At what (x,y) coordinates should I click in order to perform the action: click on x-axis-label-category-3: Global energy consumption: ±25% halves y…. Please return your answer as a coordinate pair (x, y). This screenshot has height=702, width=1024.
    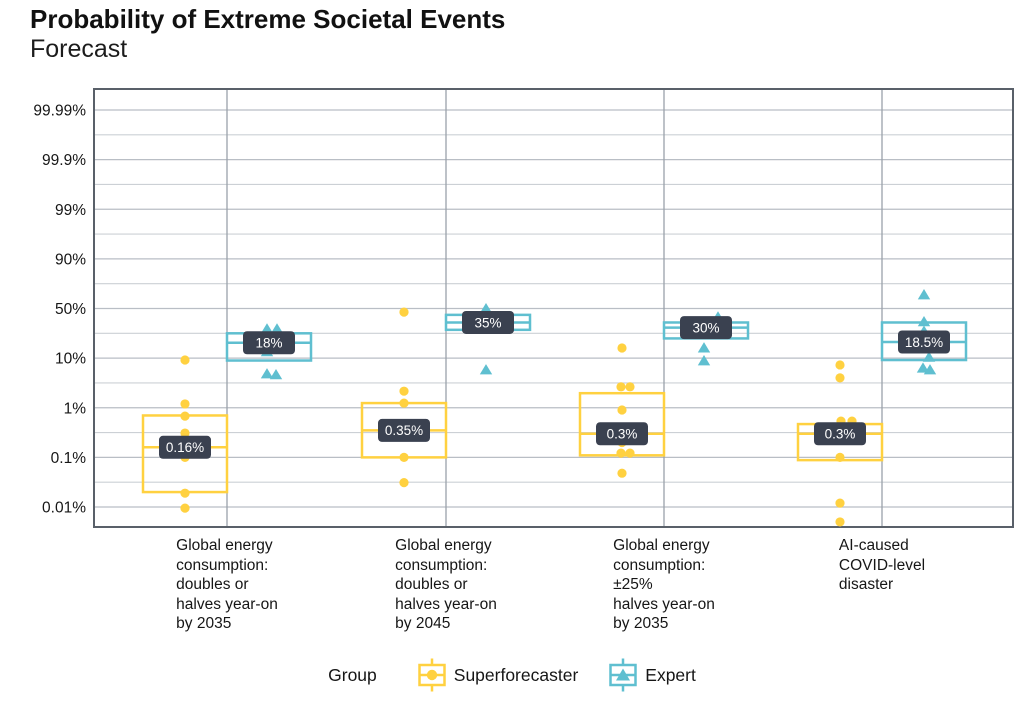
    Looking at the image, I should click on (664, 584).